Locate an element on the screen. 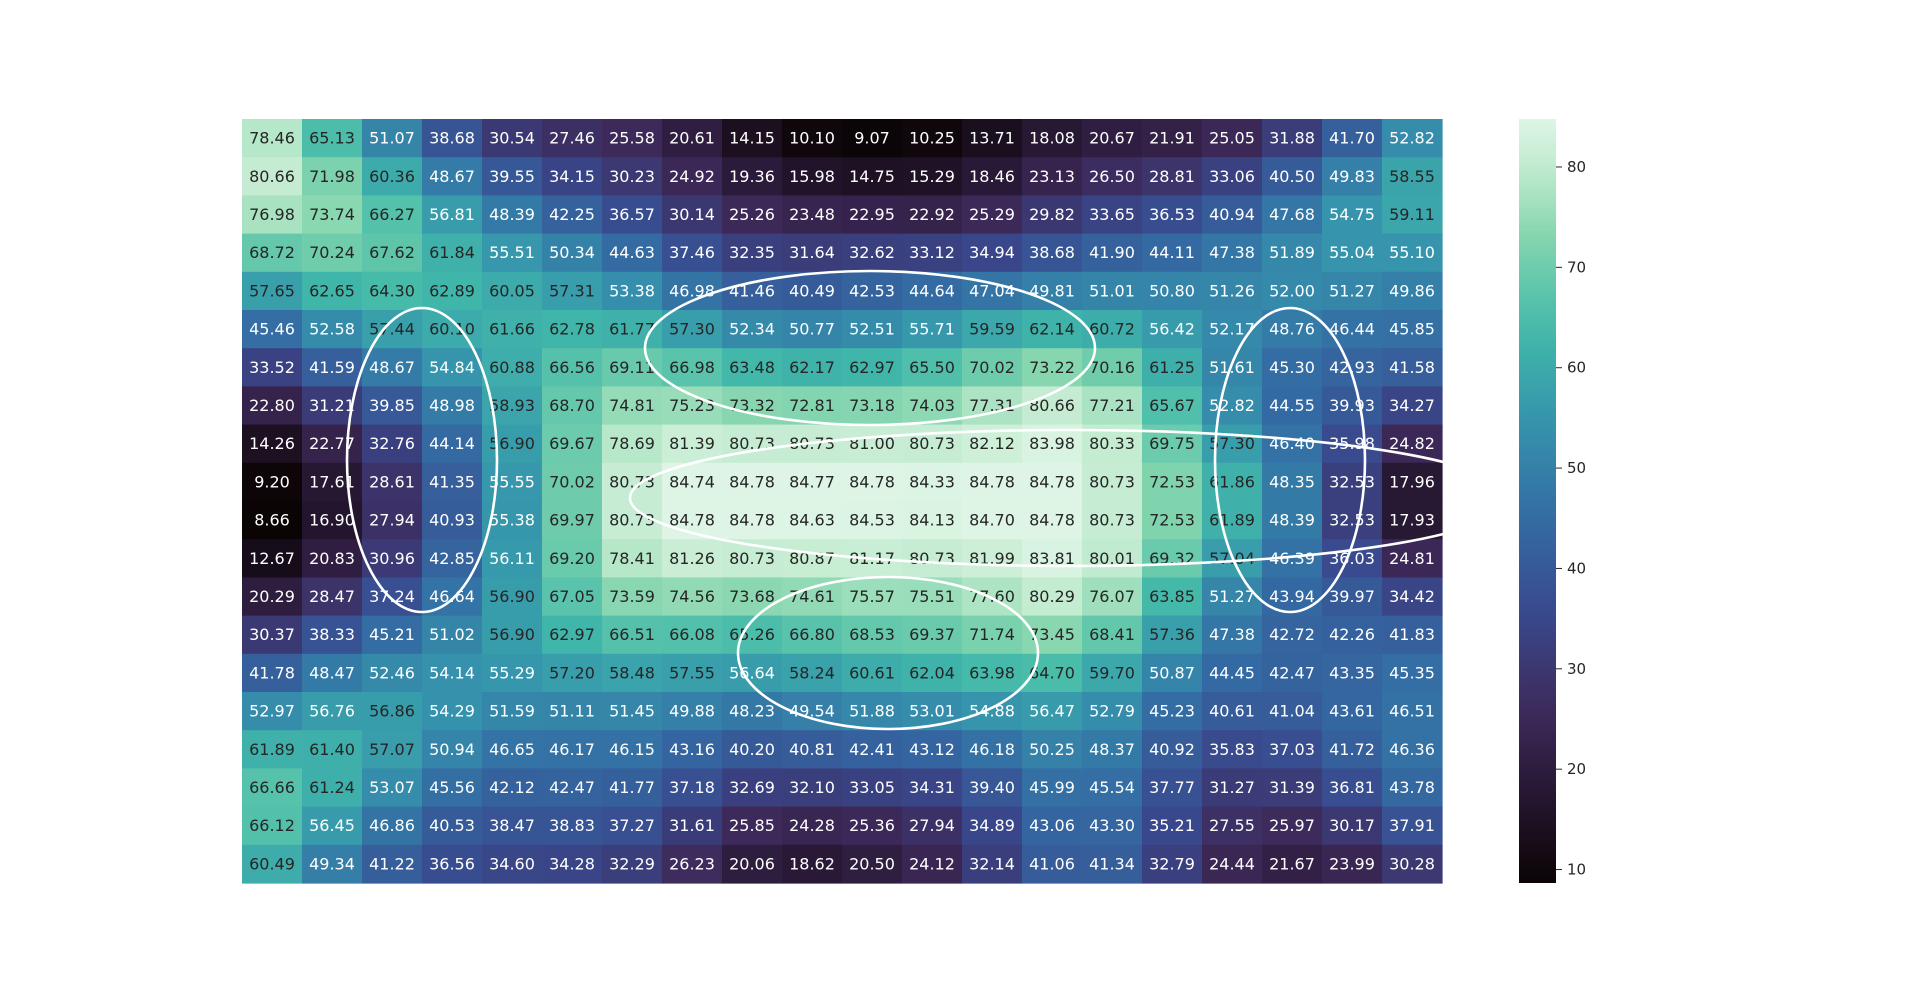 The image size is (1920, 983). cell-value-label: 32.10 is located at coordinates (812, 787).